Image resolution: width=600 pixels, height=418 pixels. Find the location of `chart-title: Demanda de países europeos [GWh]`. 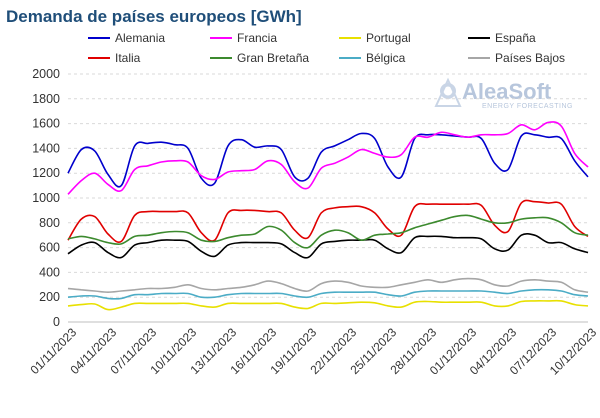

chart-title: Demanda de países europeos [GWh] is located at coordinates (154, 16).